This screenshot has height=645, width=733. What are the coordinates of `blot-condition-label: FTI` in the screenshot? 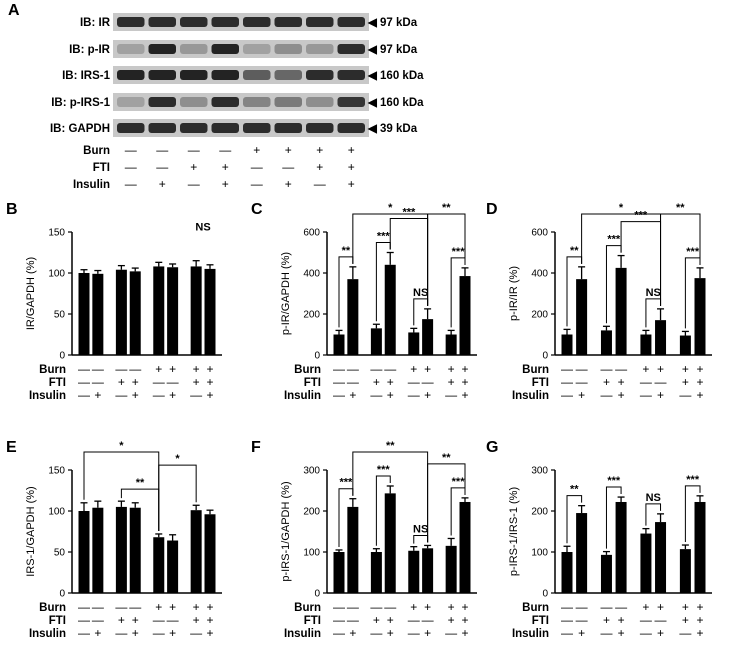 It's located at (101, 168).